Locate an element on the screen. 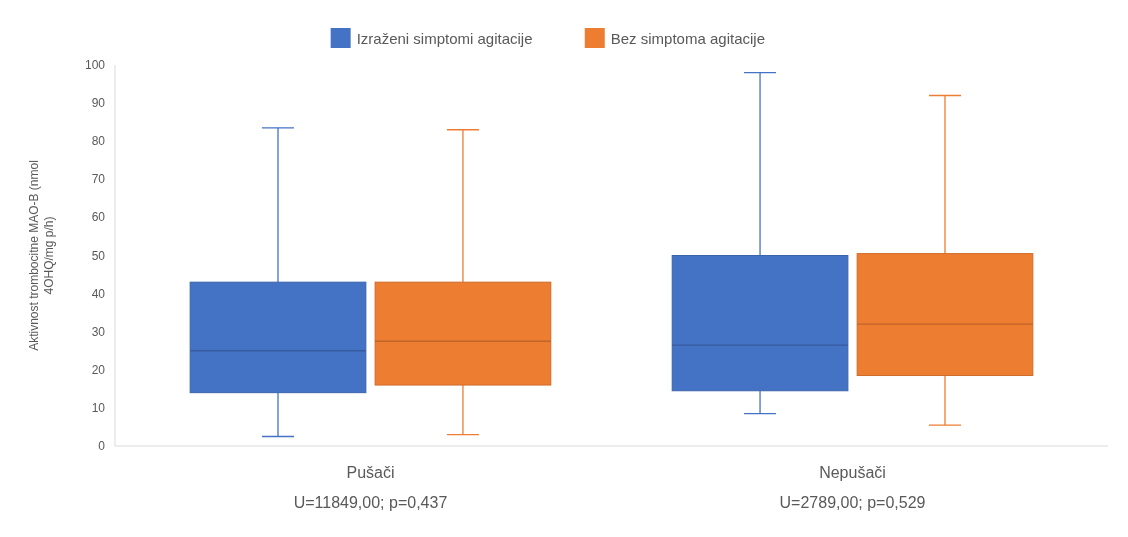  y-tick-label: 10 is located at coordinates (98, 407).